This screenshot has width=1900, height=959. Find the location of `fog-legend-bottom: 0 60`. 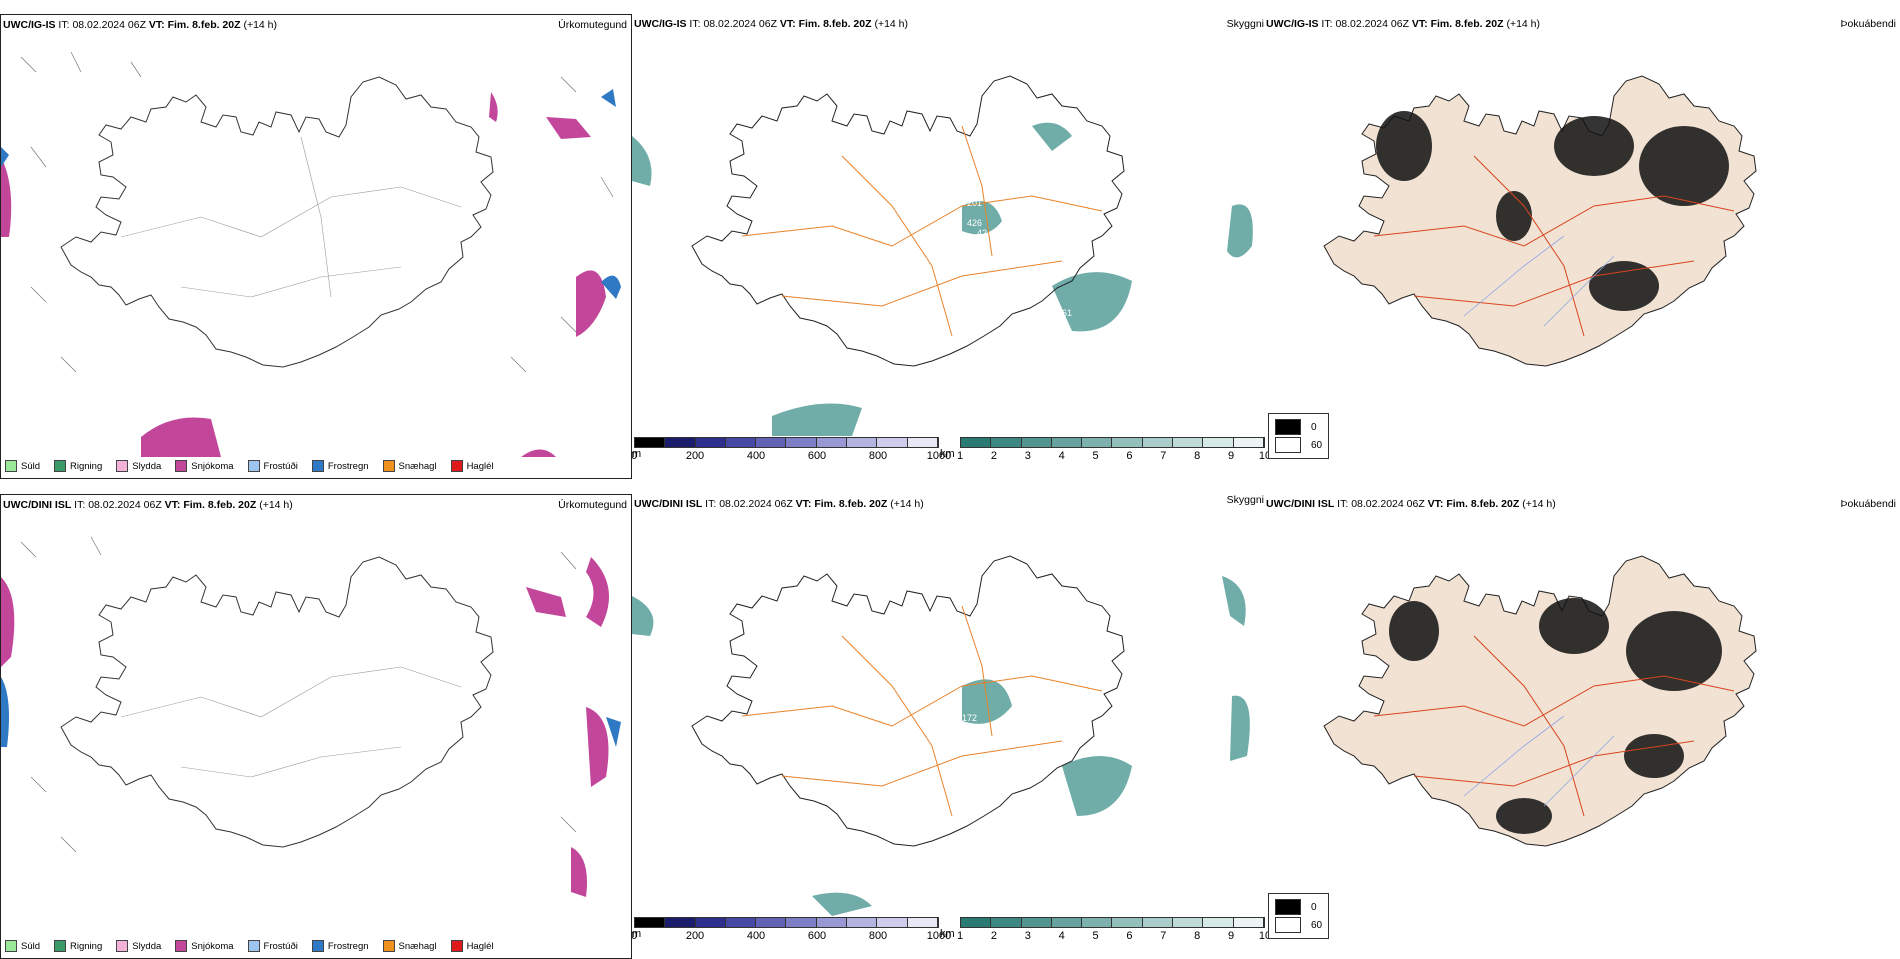

fog-legend-bottom: 0 60 is located at coordinates (1299, 916).